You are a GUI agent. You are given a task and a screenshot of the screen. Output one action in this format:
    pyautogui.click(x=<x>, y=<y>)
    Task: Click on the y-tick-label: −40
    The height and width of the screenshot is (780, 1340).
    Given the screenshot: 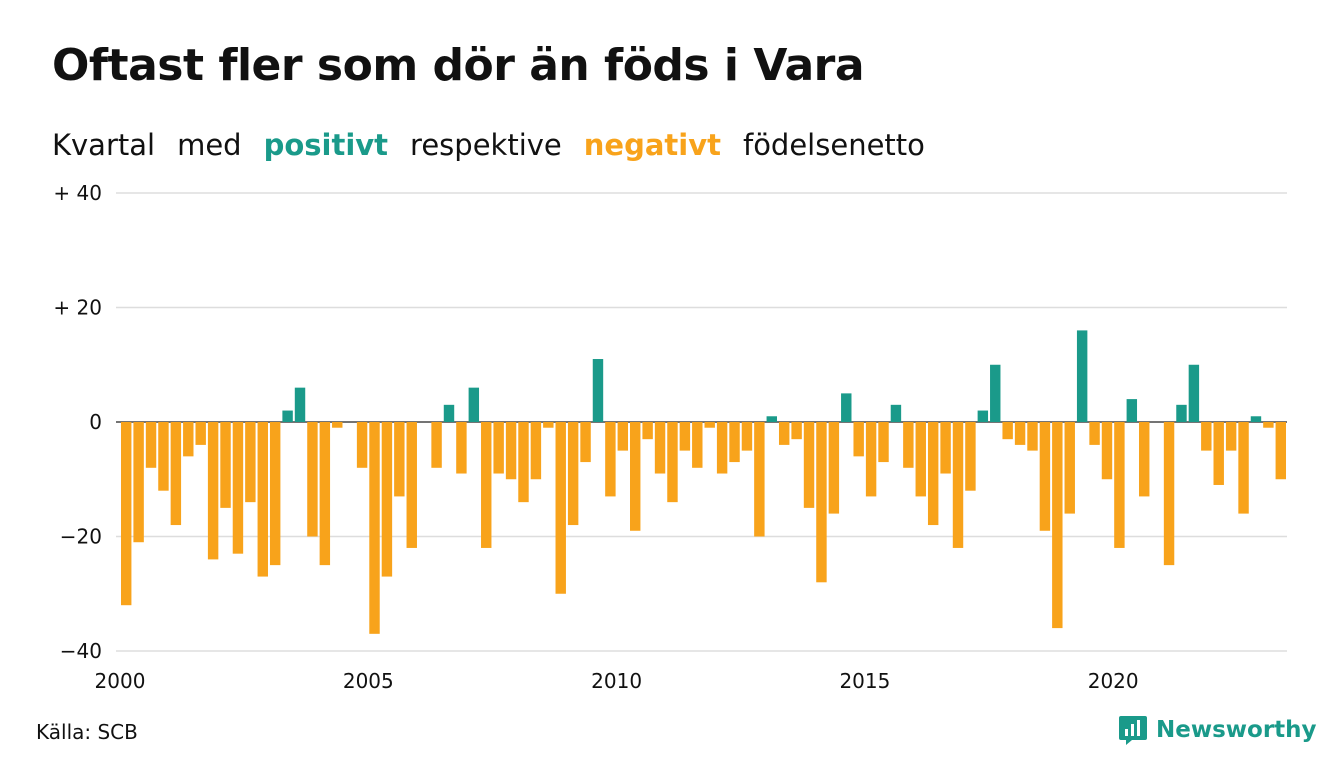 What is the action you would take?
    pyautogui.click(x=81, y=651)
    